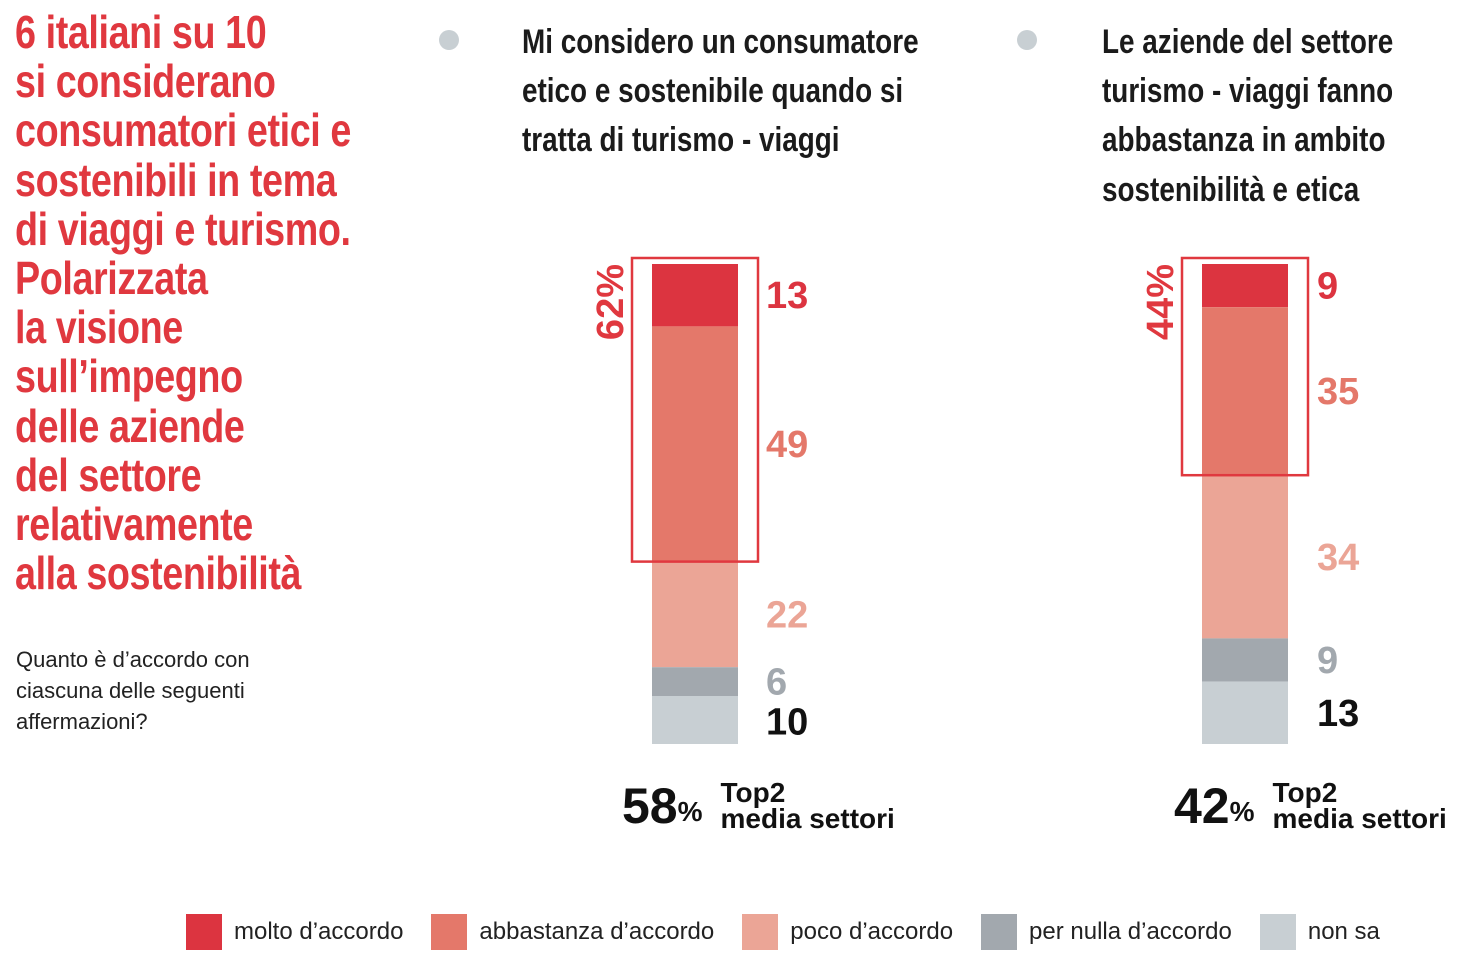 The image size is (1480, 966). I want to click on headline-line: si considerano, so click(145, 81).